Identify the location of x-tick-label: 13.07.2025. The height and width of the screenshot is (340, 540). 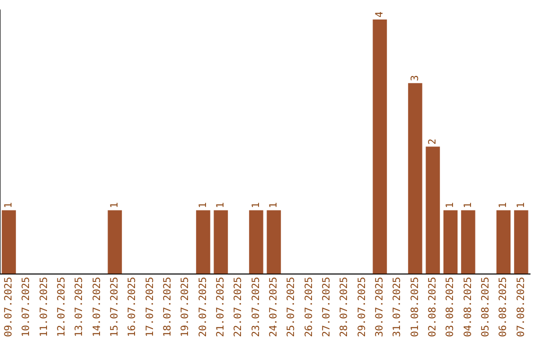
(80, 307).